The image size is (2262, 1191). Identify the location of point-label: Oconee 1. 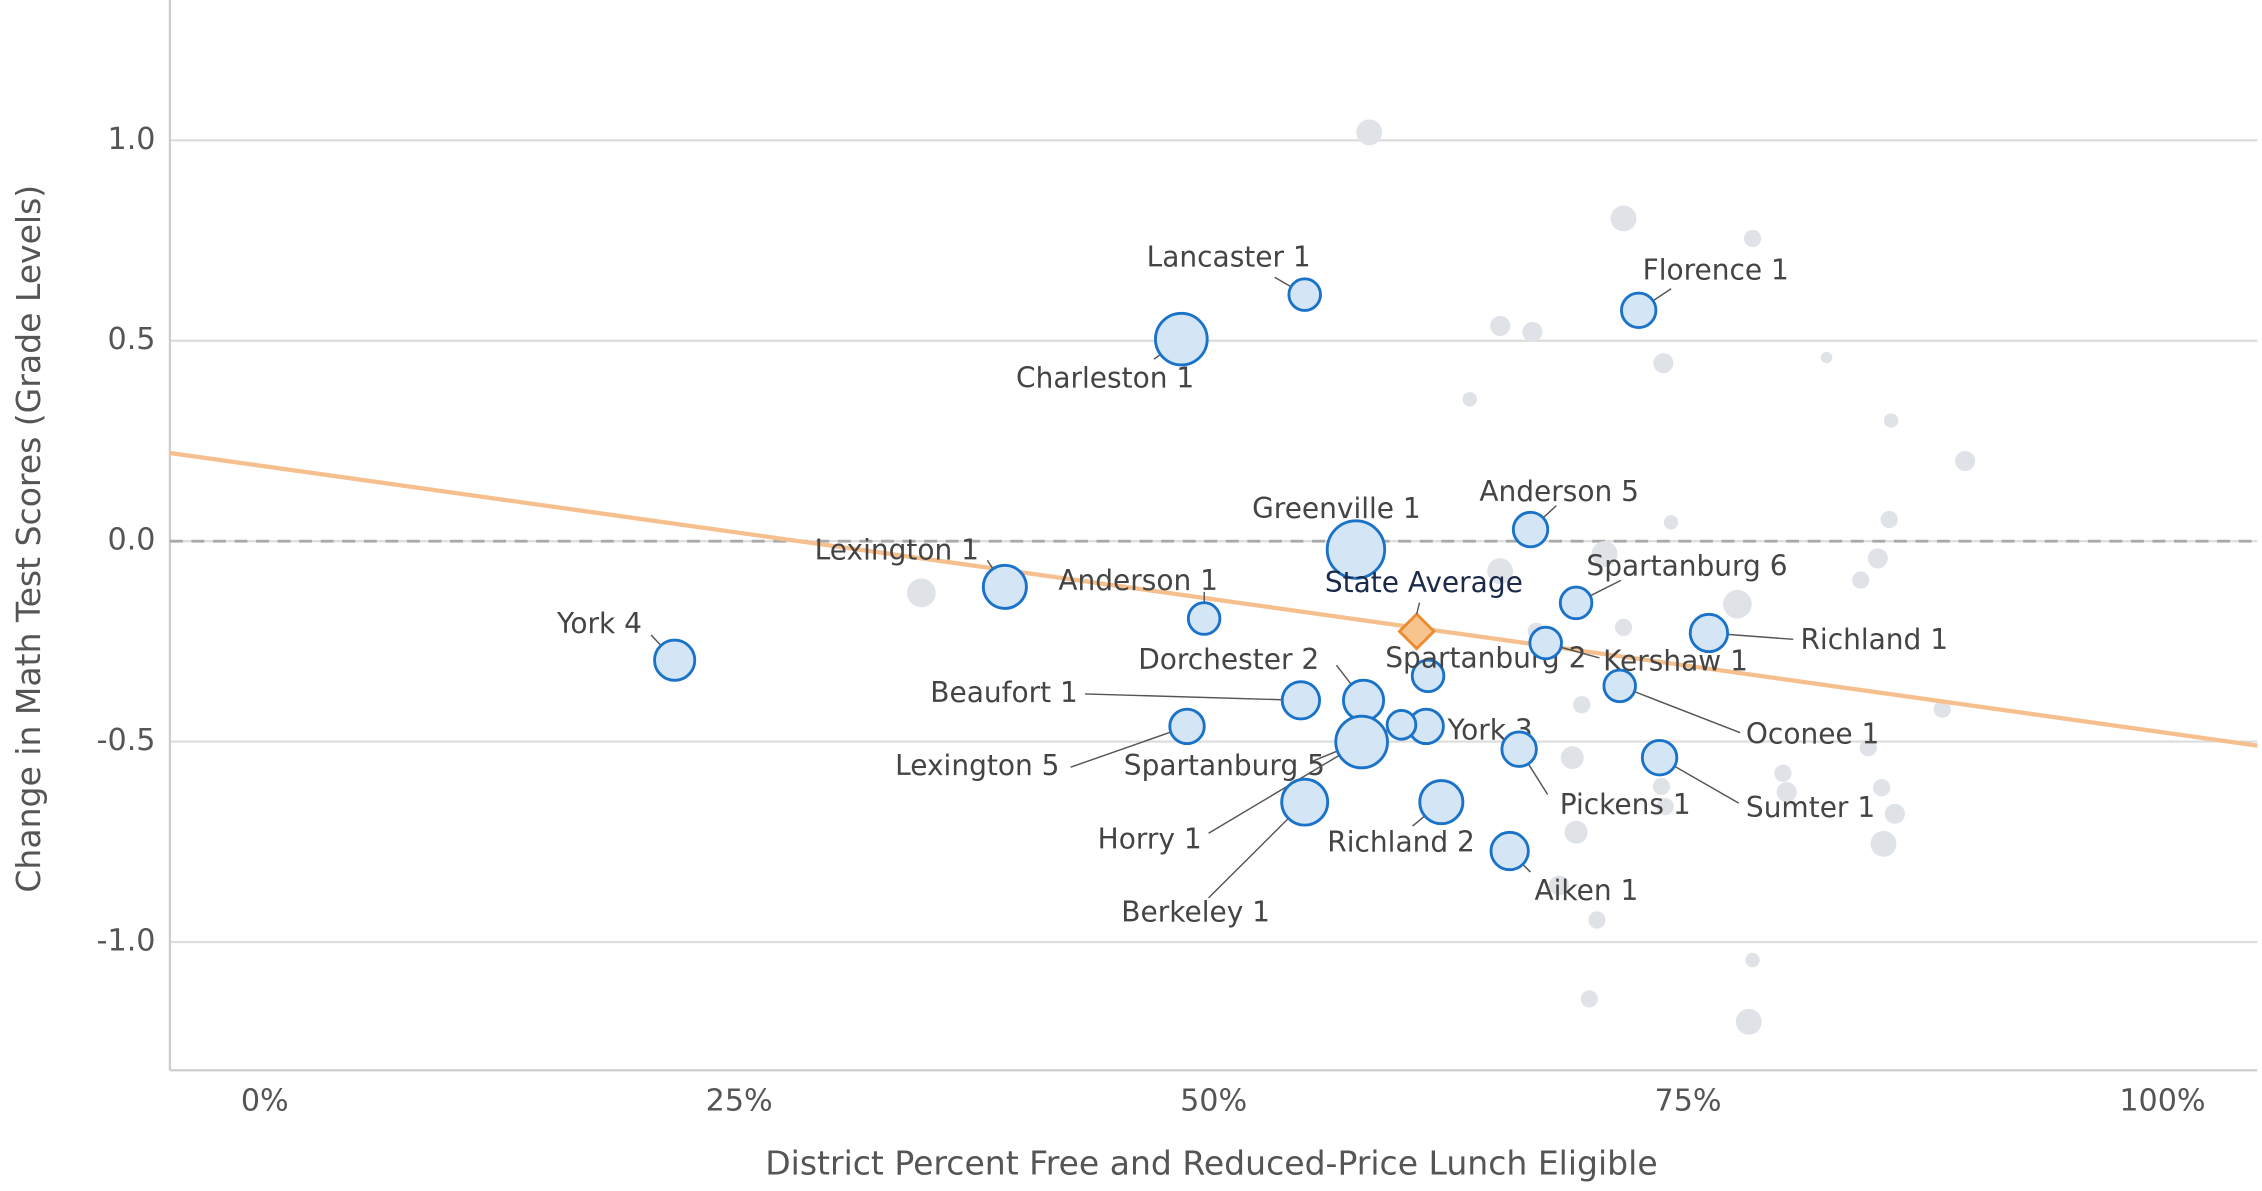
(1812, 734).